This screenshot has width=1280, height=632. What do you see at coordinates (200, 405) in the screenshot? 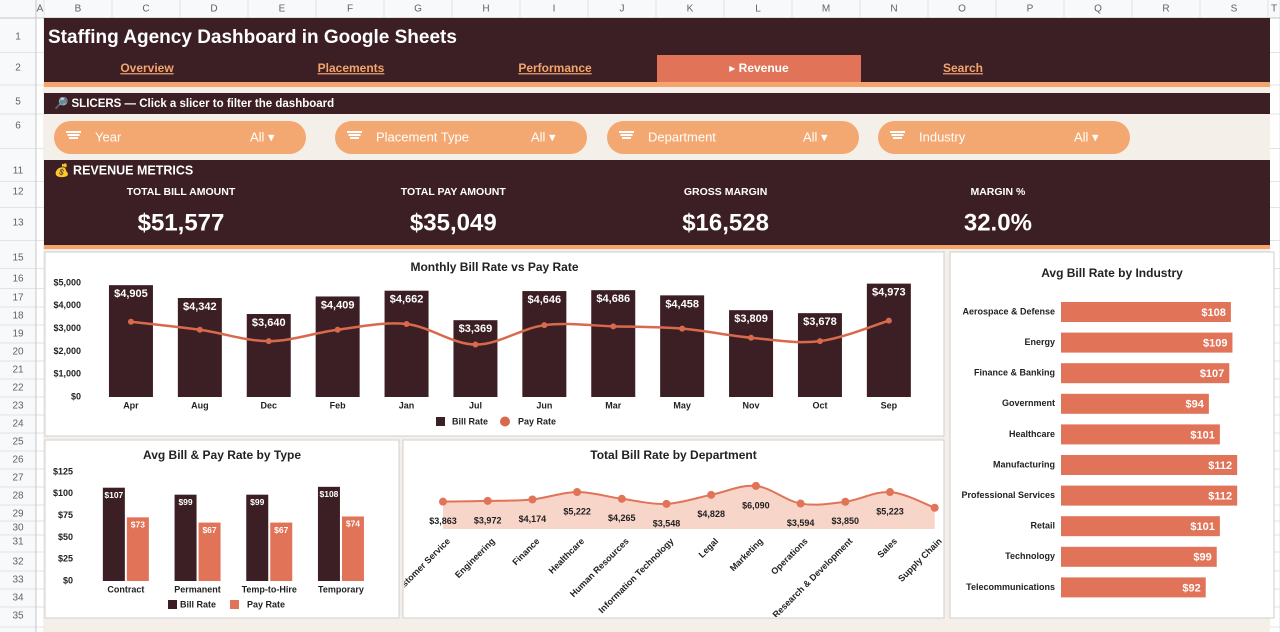
I see `x-tick-label: Aug` at bounding box center [200, 405].